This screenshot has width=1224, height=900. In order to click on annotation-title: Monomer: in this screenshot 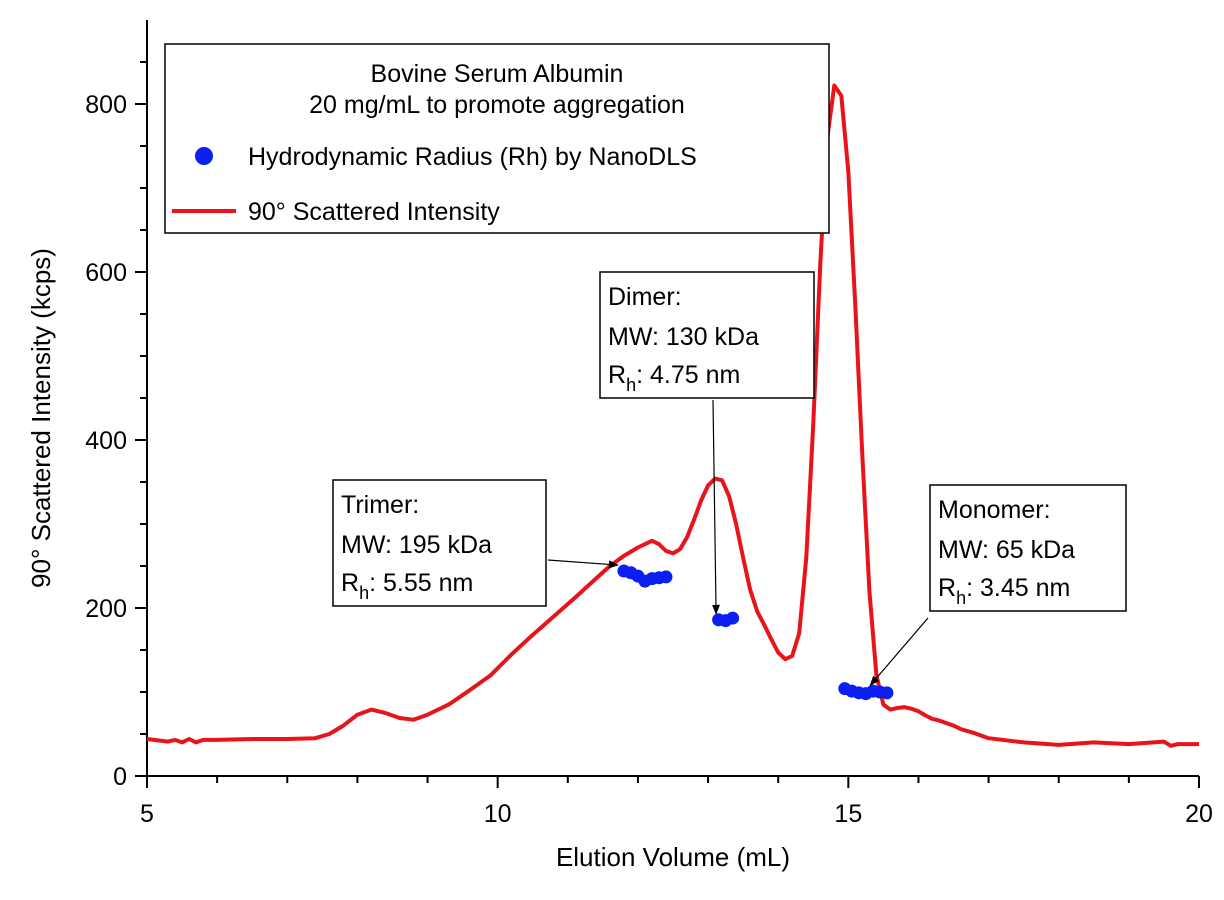, I will do `click(994, 510)`.